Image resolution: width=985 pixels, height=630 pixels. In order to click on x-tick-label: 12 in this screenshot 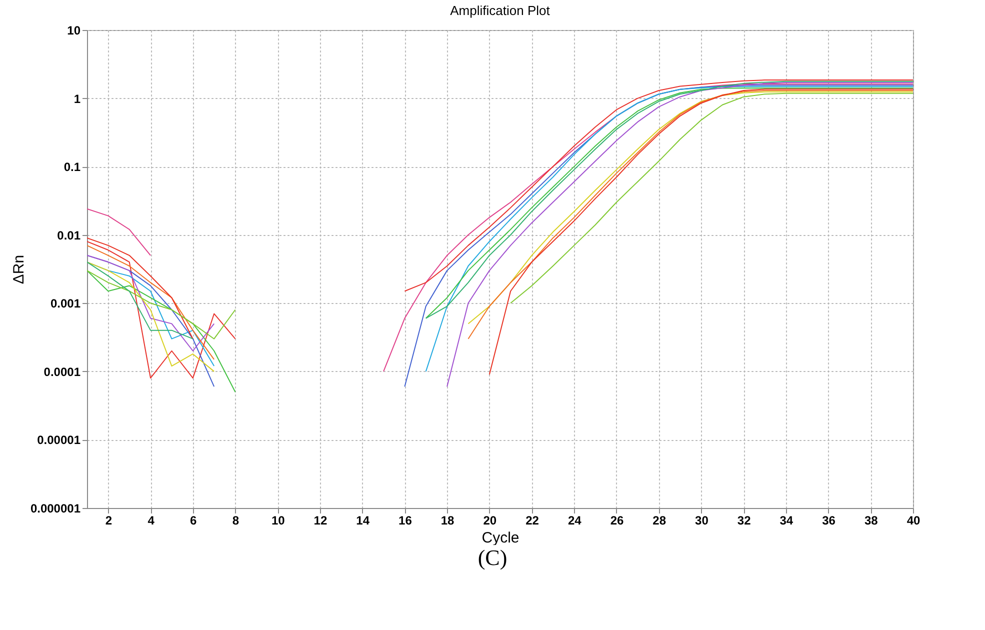, I will do `click(321, 521)`.